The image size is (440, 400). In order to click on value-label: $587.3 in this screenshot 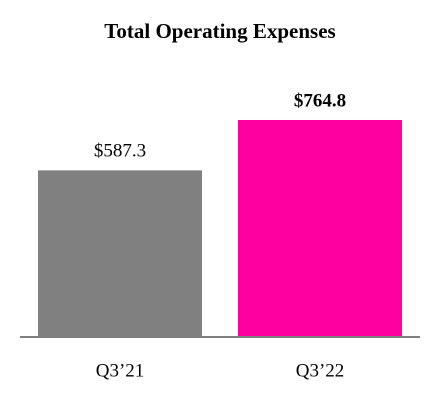, I will do `click(120, 151)`.